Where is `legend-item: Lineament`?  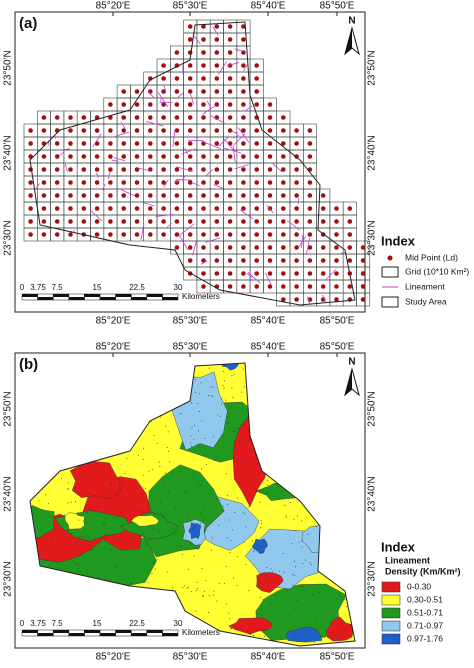
legend-item: Lineament is located at coordinates (425, 286).